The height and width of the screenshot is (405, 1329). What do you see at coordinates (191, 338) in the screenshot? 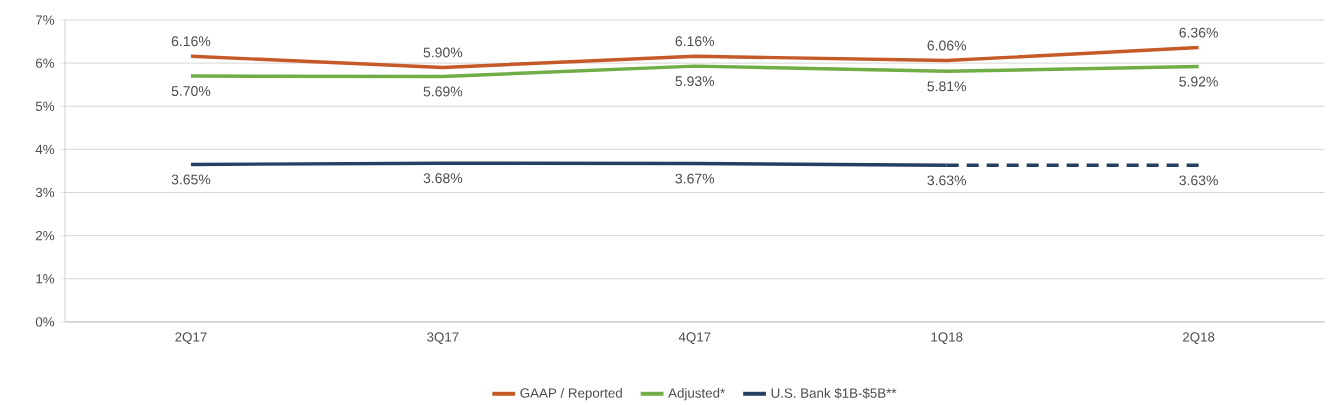
I see `x-tick-label: 2Q17` at bounding box center [191, 338].